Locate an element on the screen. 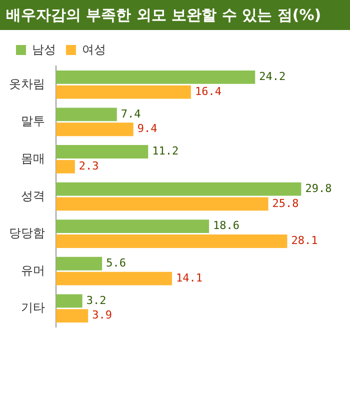 Image resolution: width=350 pixels, height=400 pixels. data-label: 5.6 is located at coordinates (116, 263).